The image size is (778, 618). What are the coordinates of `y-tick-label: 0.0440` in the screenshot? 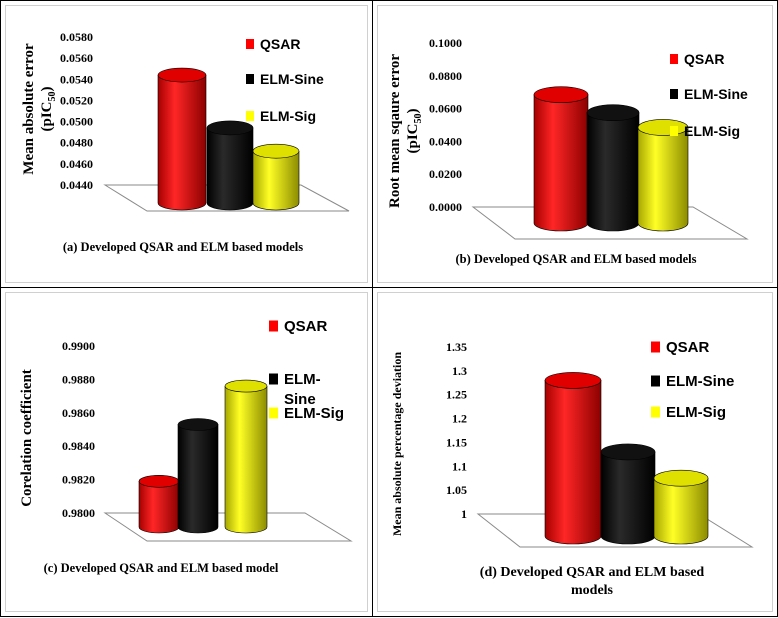 It's located at (76, 185).